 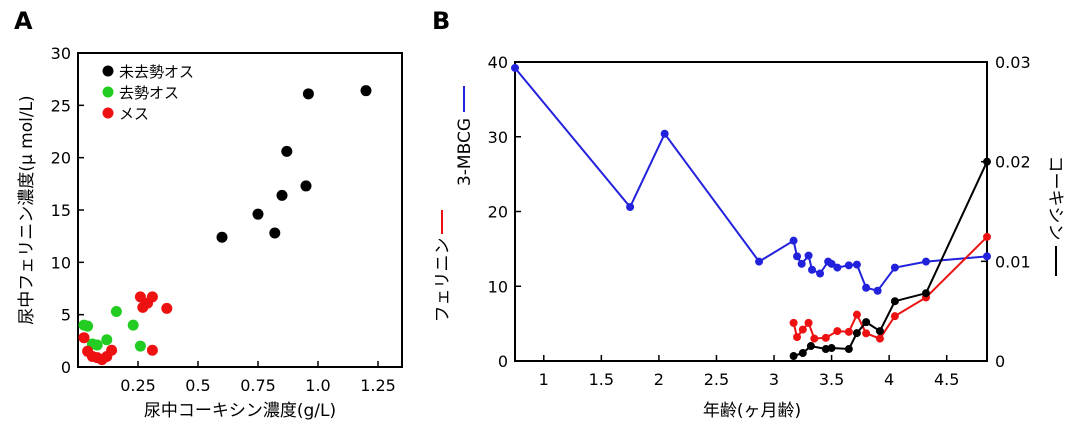 I want to click on panel-b-x-axis-label: 年齢(ヶ月齢), so click(x=752, y=411).